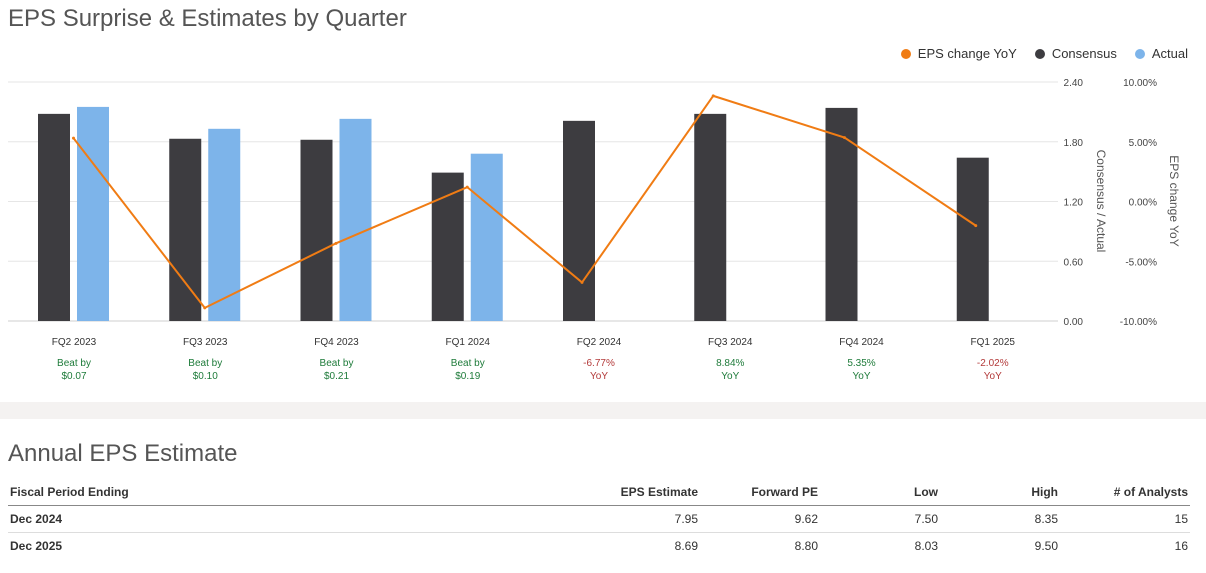 This screenshot has width=1206, height=573. Describe the element at coordinates (1140, 83) in the screenshot. I see `y-right-tick-label: 10.00%` at that location.